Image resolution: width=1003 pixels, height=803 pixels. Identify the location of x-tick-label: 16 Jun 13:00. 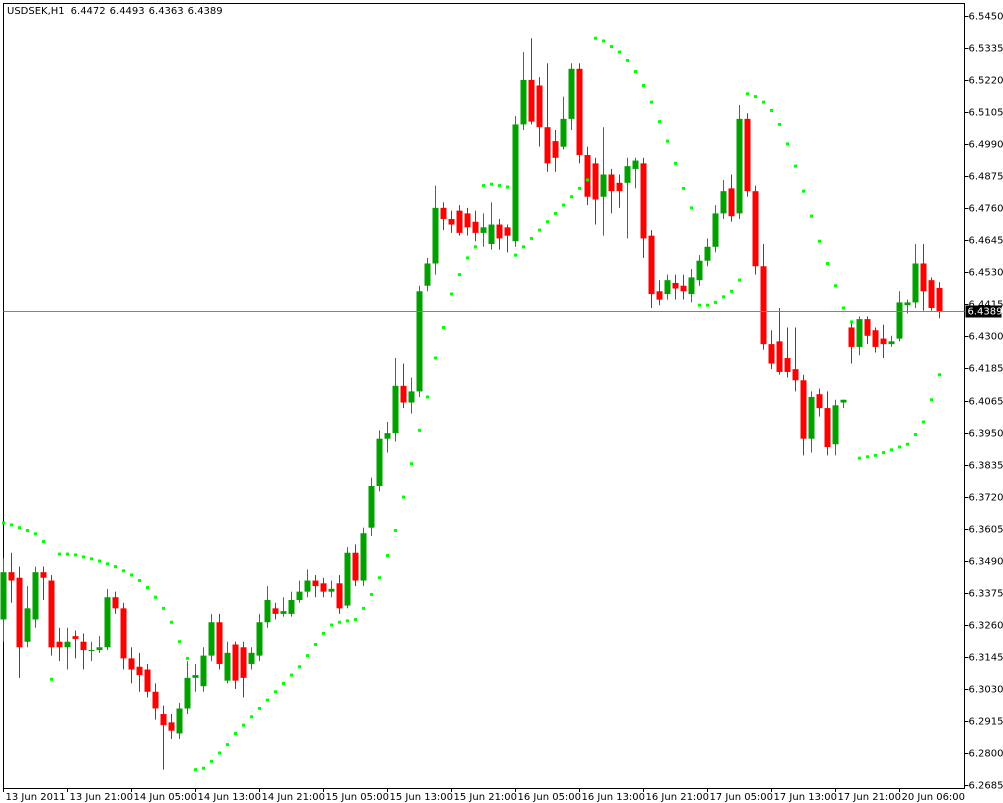
(614, 797).